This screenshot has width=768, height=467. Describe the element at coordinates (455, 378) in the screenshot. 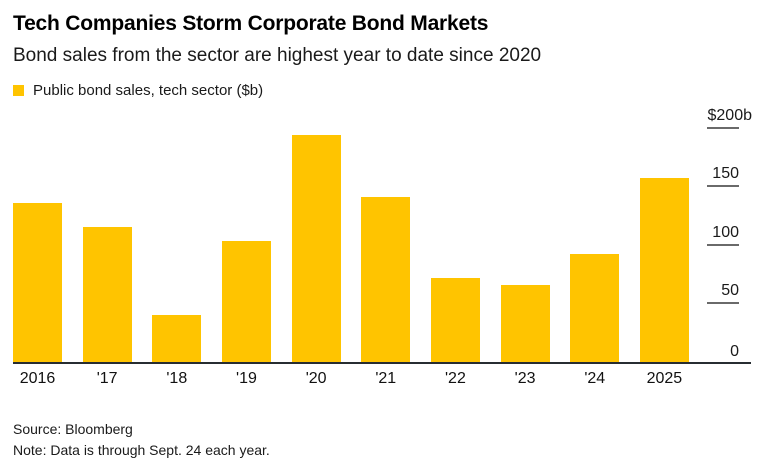

I see `x-tick-label-22: '22` at that location.